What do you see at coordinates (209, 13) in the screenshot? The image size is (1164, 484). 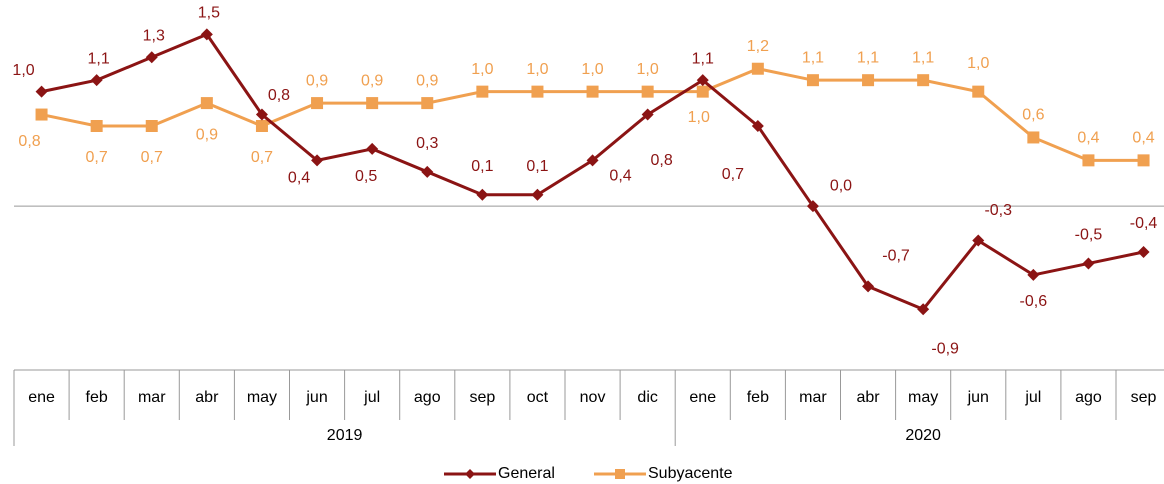 I see `data-label: 1,5` at bounding box center [209, 13].